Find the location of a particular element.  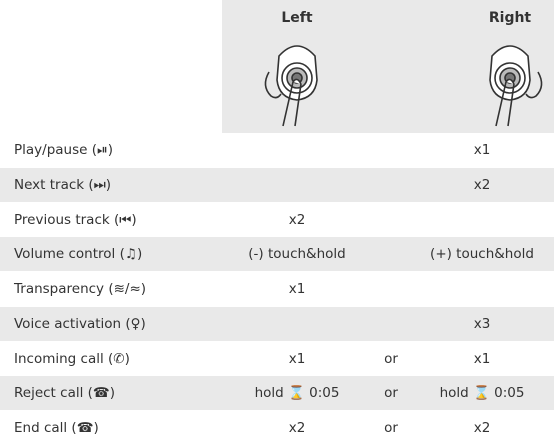

row-label: Reject call (☎) is located at coordinates (64, 393).